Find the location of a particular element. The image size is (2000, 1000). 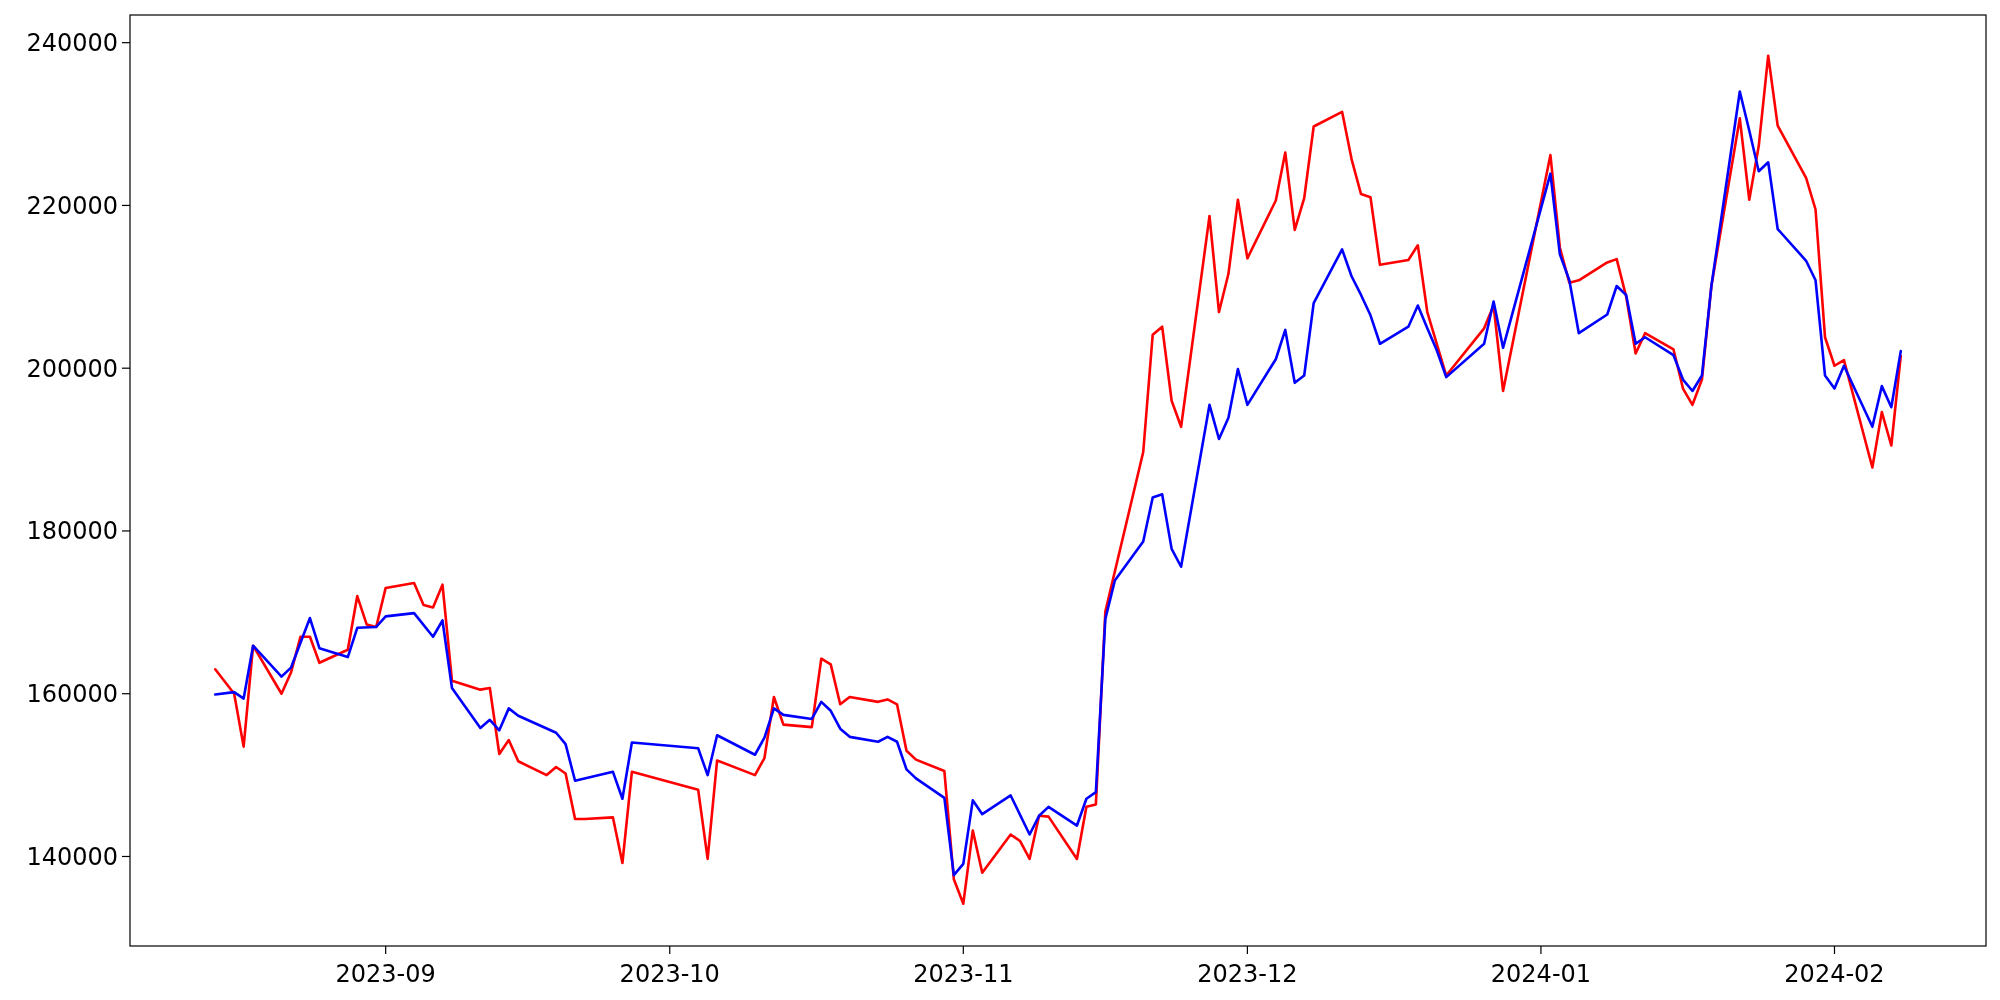

y-tick-label: 160000 is located at coordinates (72, 694).